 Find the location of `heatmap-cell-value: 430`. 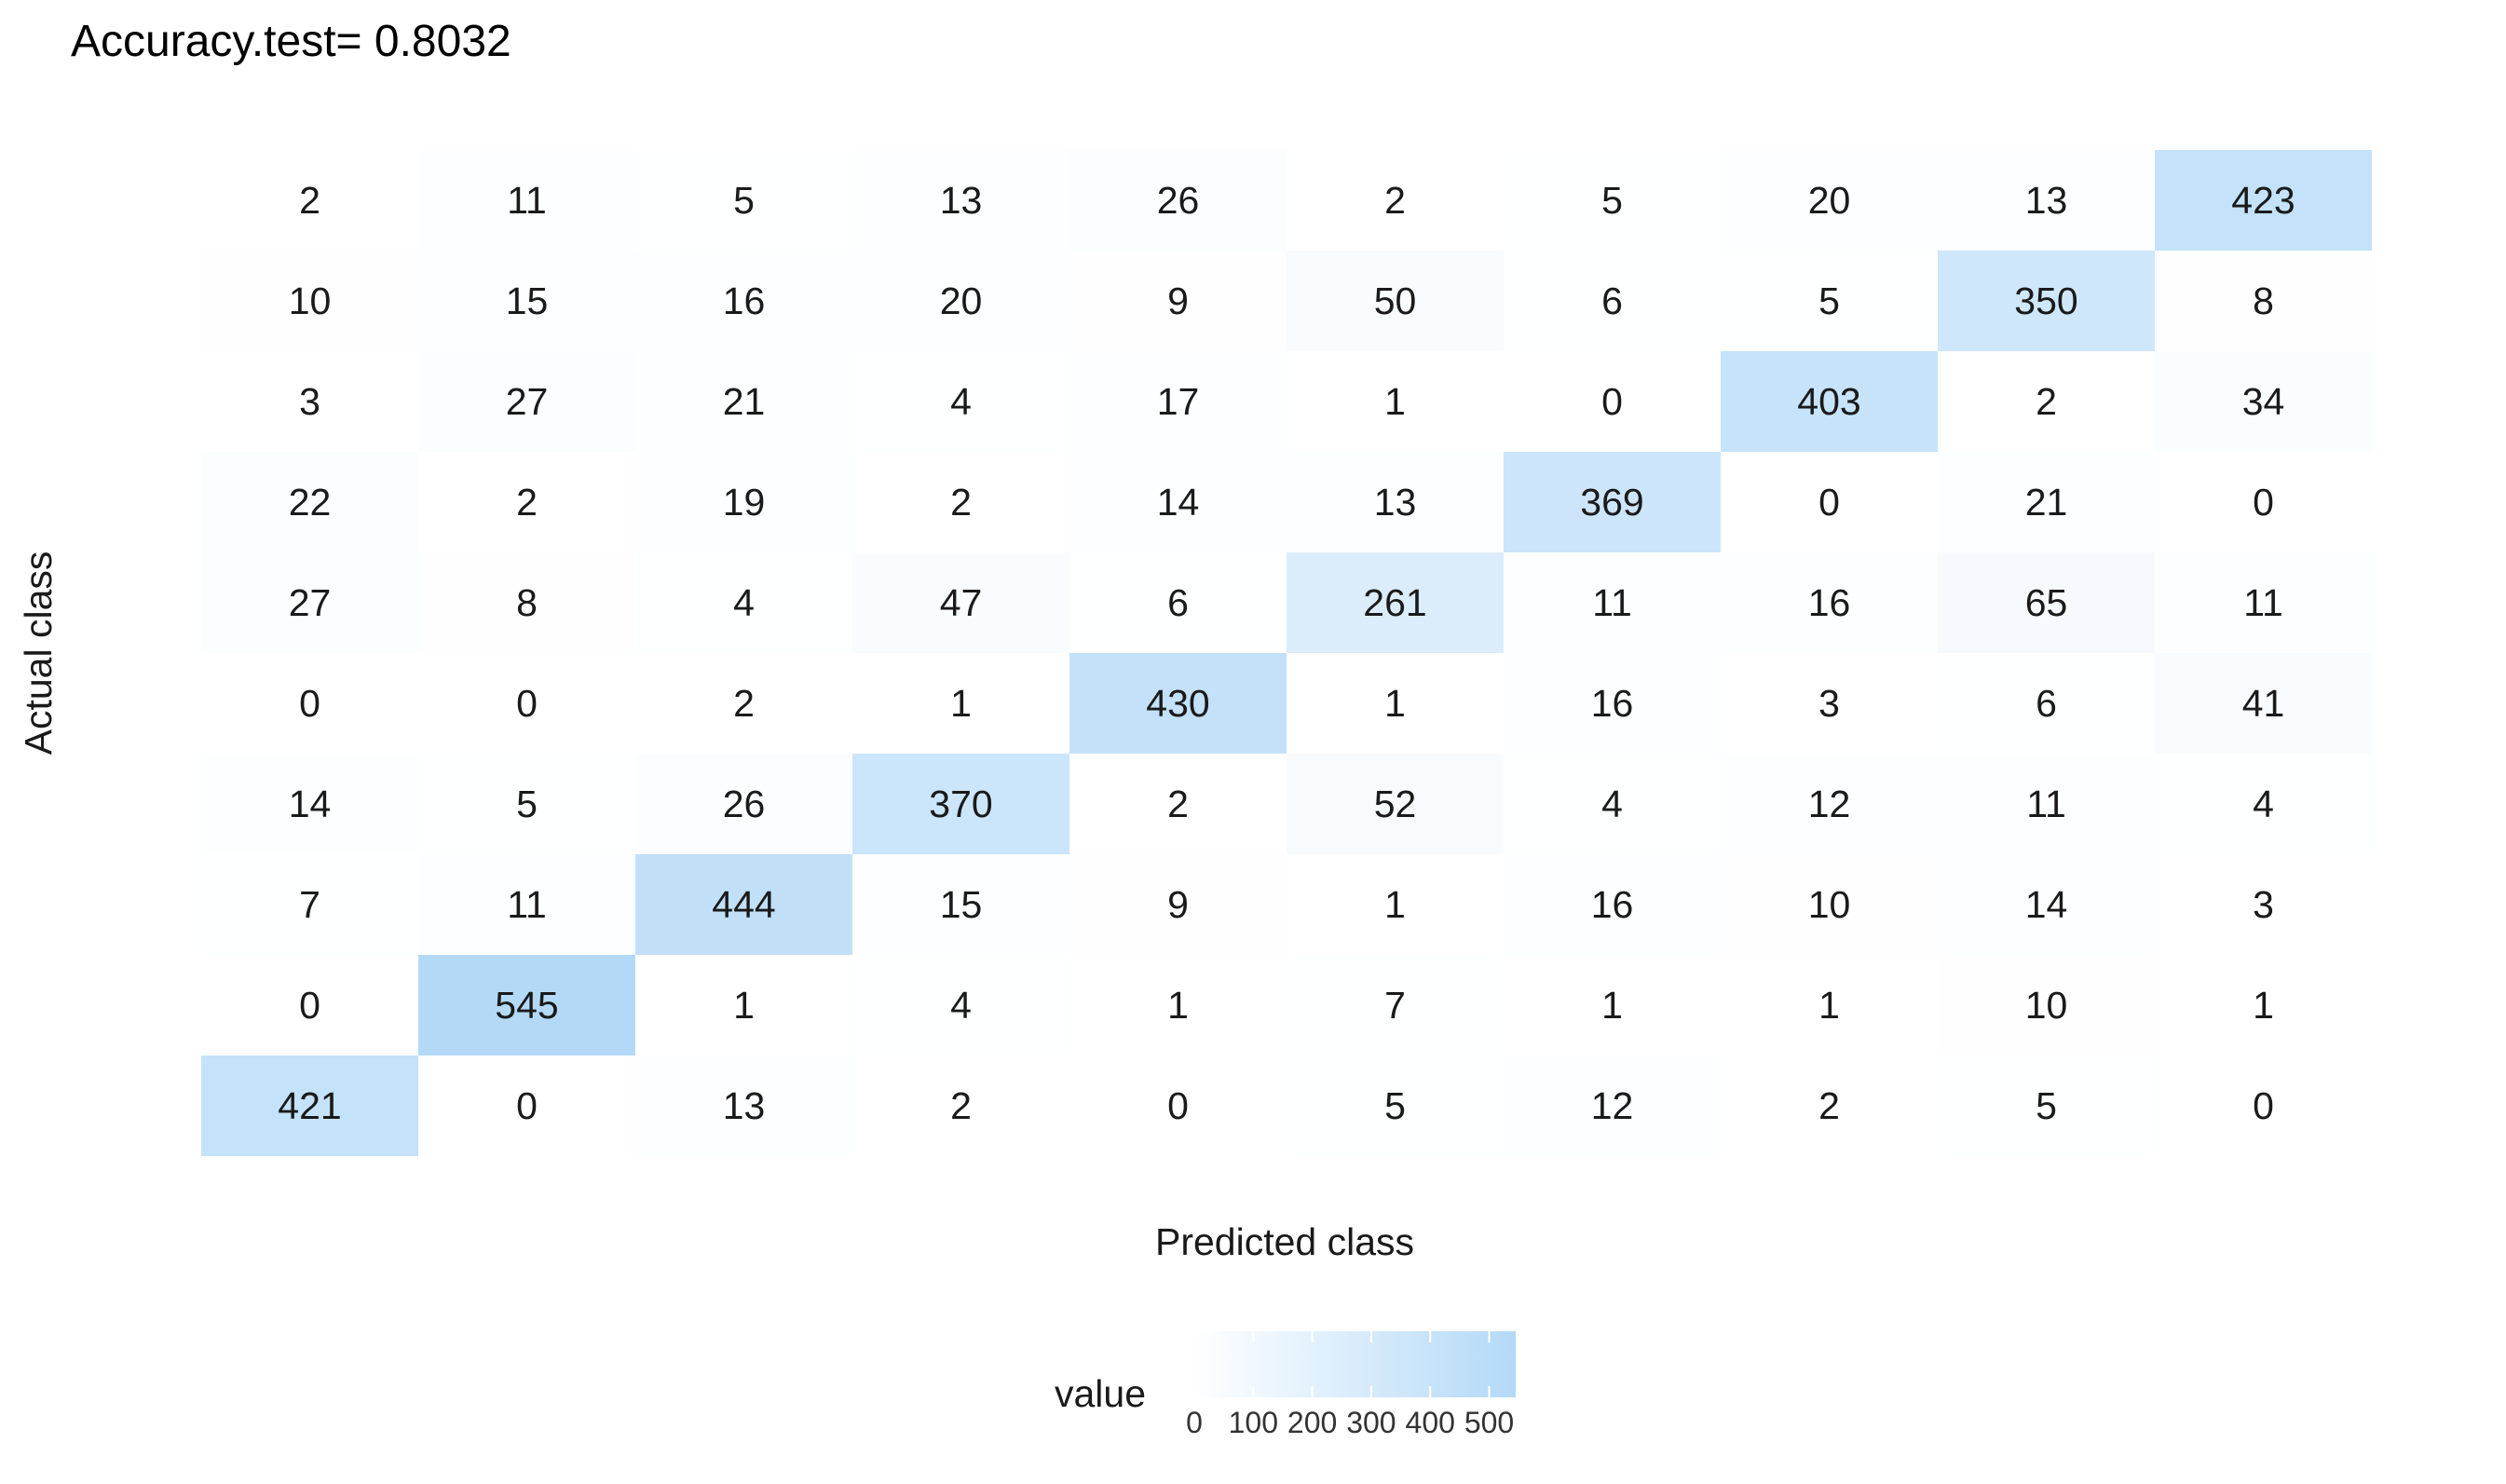

heatmap-cell-value: 430 is located at coordinates (1177, 703).